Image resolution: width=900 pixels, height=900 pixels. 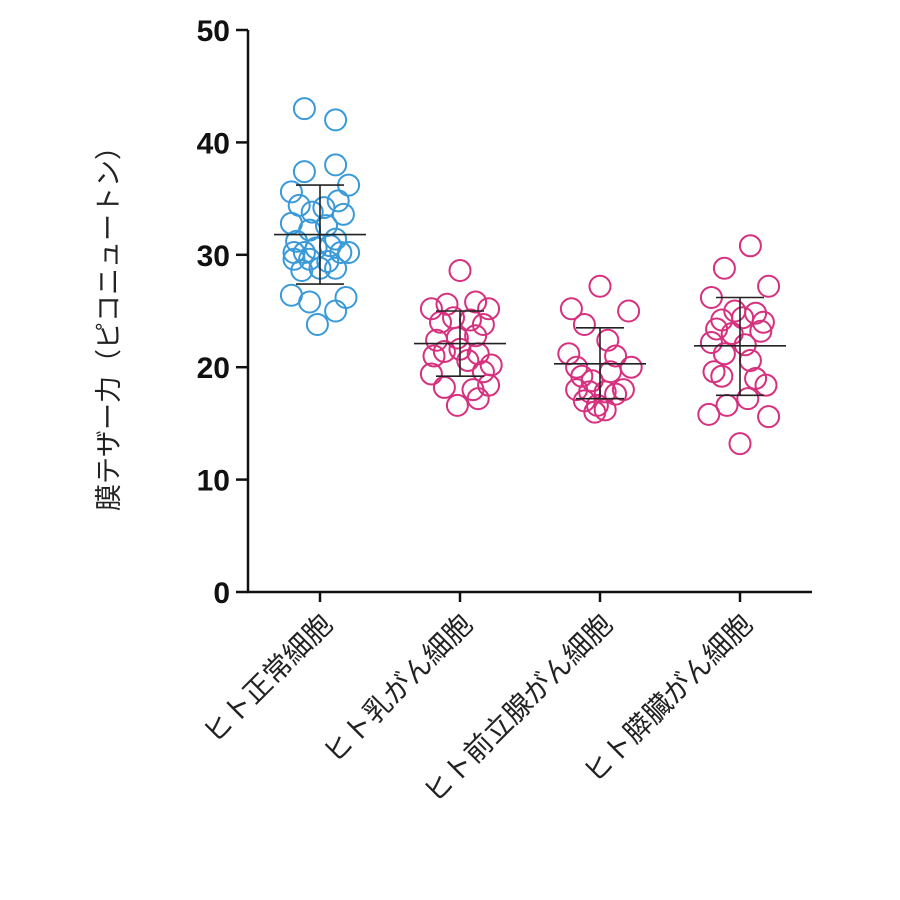 I want to click on y-tick-label: 10, so click(x=213, y=481).